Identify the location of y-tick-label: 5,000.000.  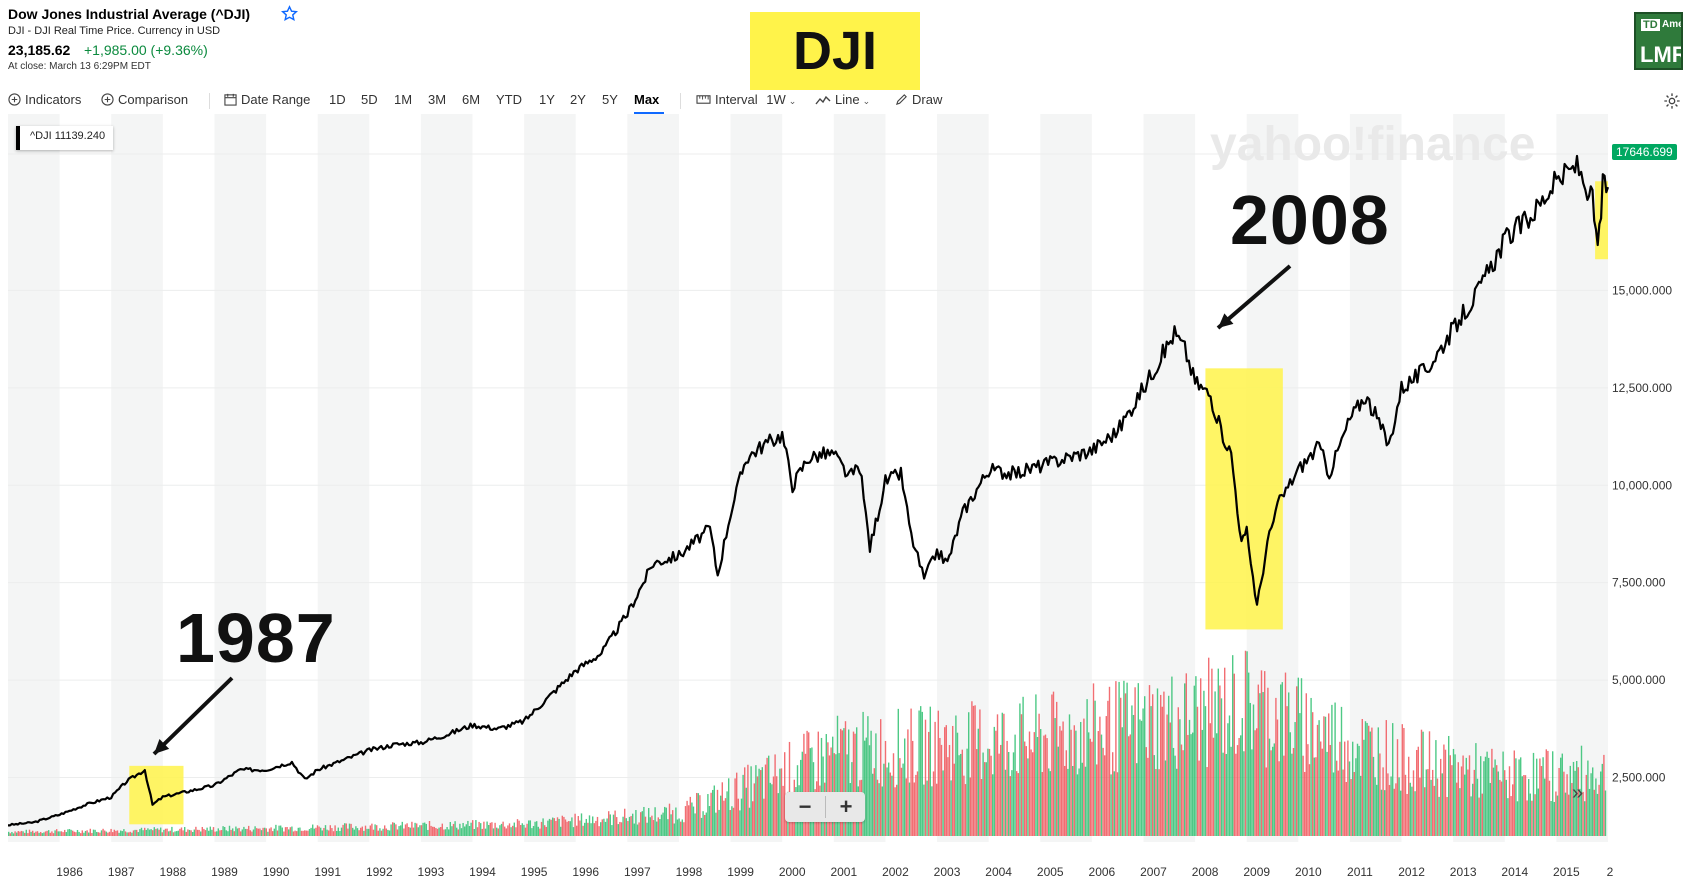
(1639, 680).